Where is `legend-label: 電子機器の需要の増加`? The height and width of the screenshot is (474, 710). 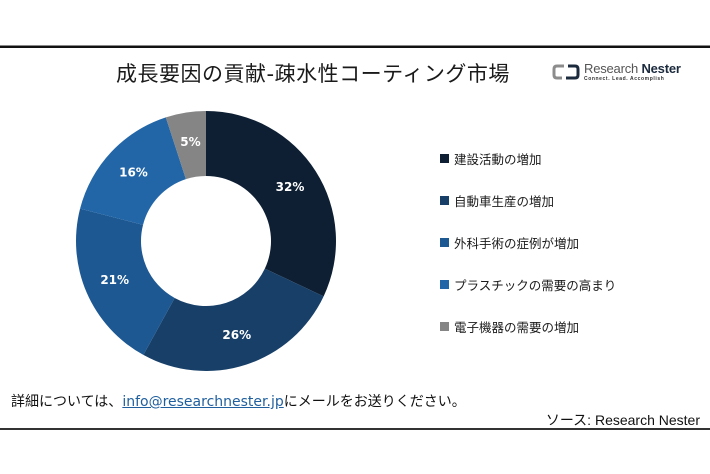
legend-label: 電子機器の需要の増加 is located at coordinates (517, 327).